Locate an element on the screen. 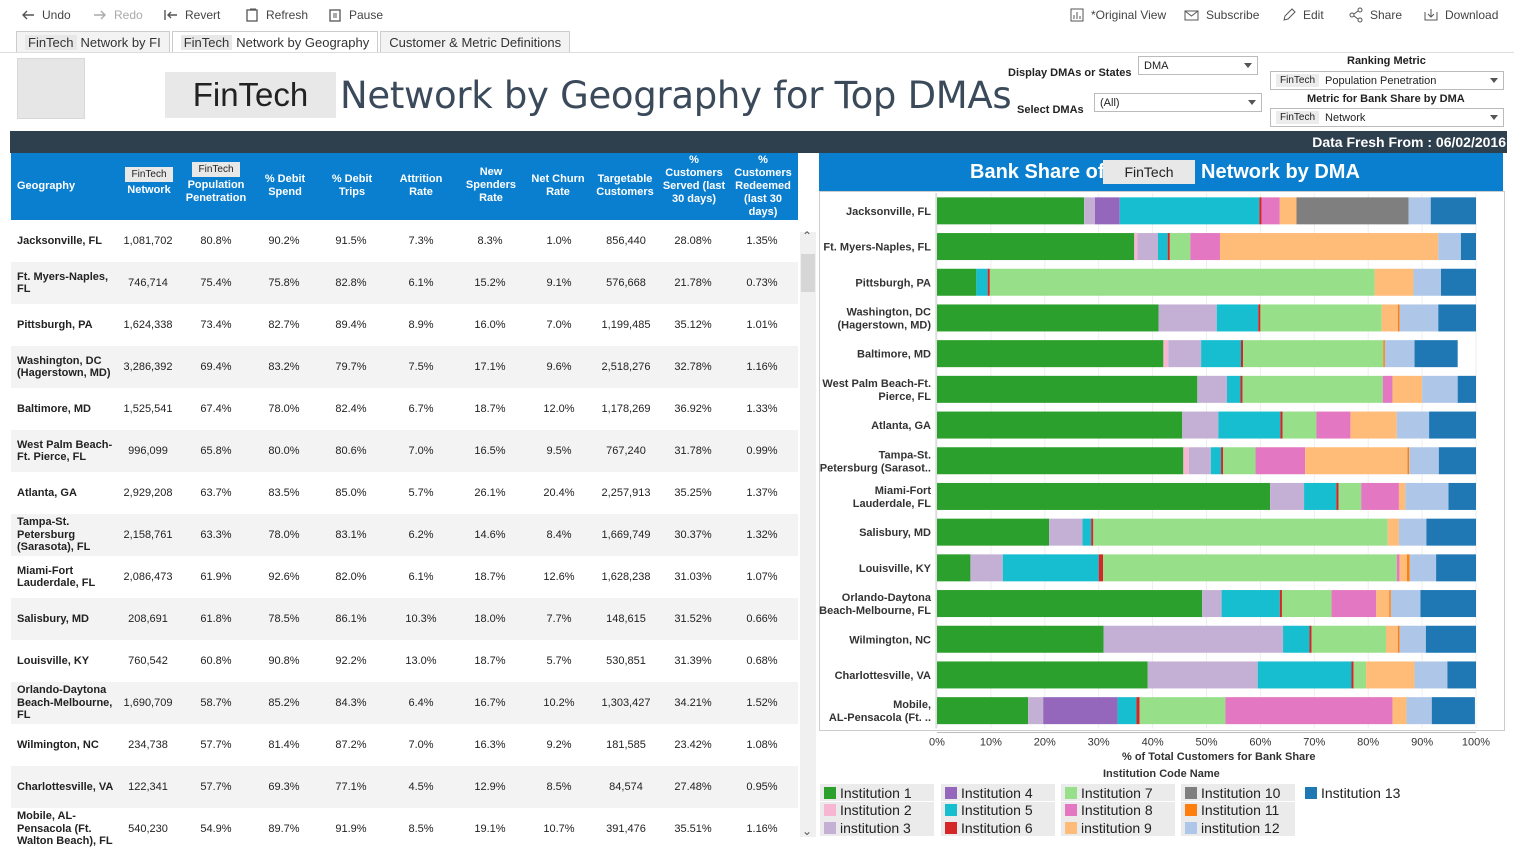  category-label: Charlottesville, VA is located at coordinates (883, 676).